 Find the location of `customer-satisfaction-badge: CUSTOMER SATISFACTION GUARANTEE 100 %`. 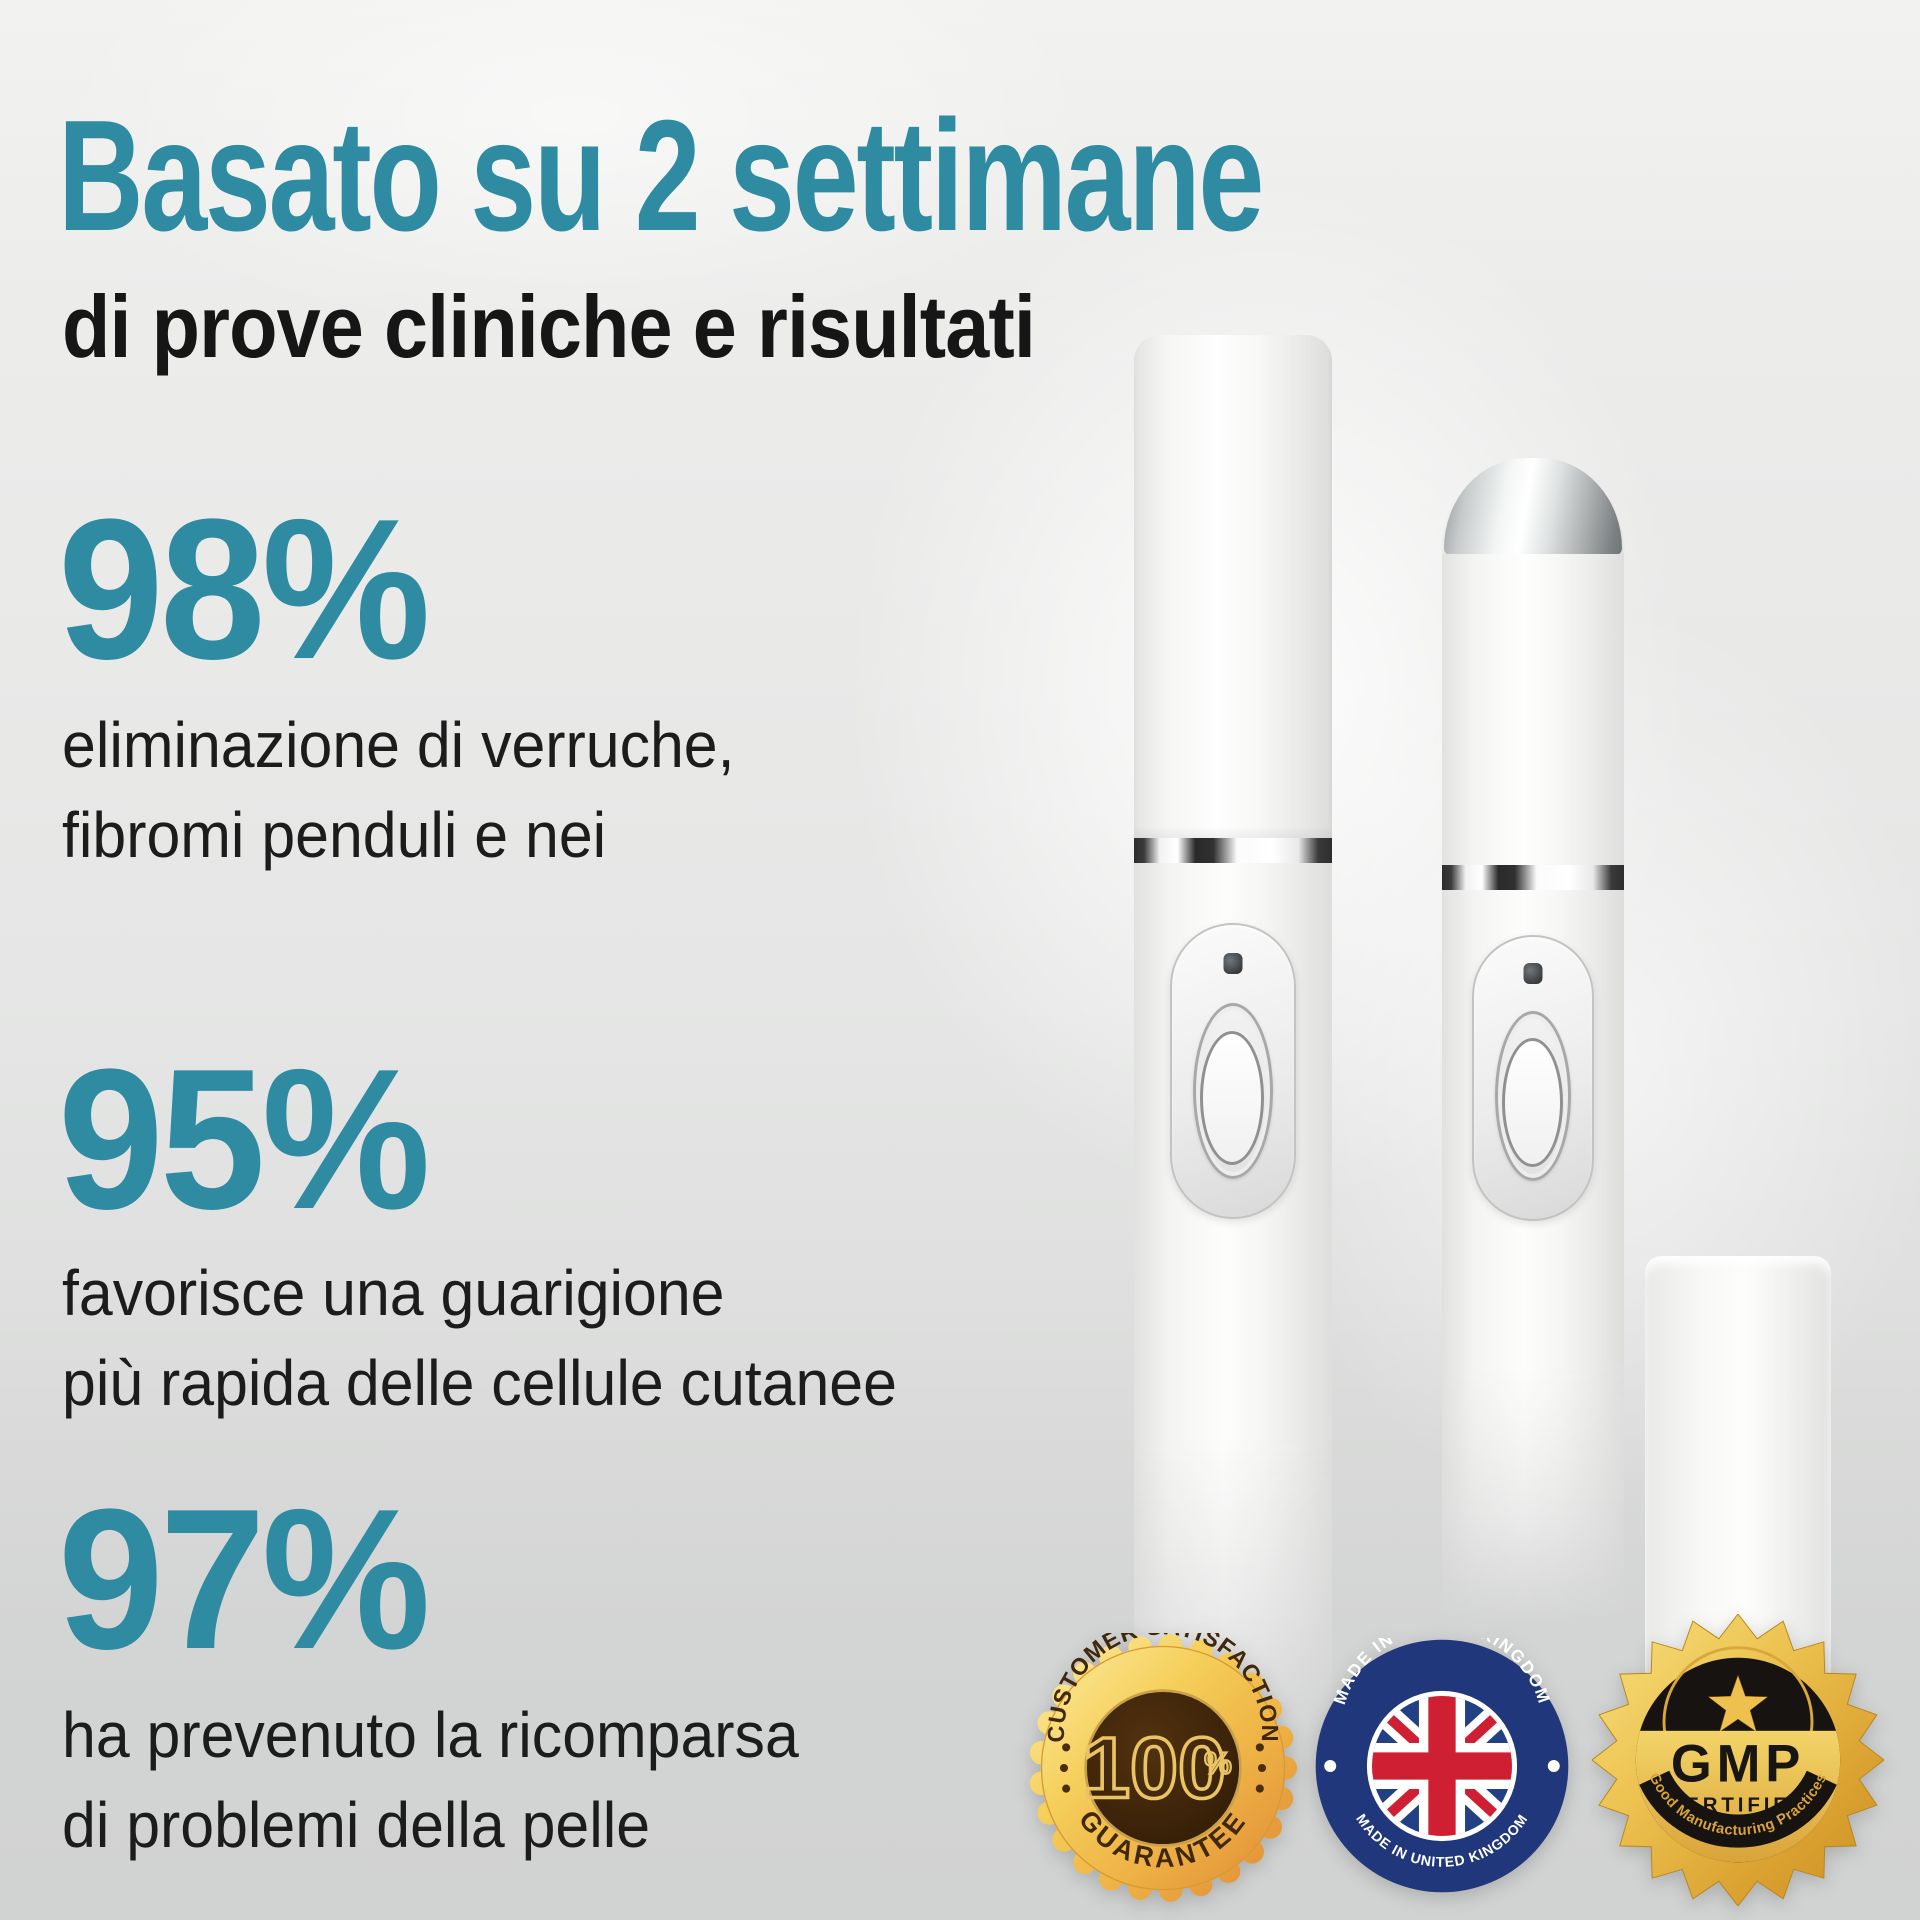

customer-satisfaction-badge: CUSTOMER SATISFACTION GUARANTEE 100 % is located at coordinates (1163, 1768).